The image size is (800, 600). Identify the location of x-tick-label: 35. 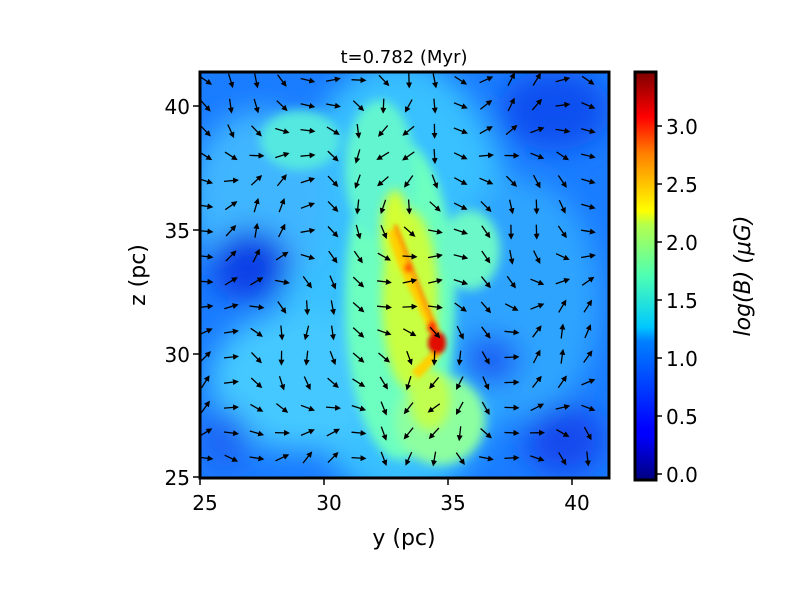
(452, 503).